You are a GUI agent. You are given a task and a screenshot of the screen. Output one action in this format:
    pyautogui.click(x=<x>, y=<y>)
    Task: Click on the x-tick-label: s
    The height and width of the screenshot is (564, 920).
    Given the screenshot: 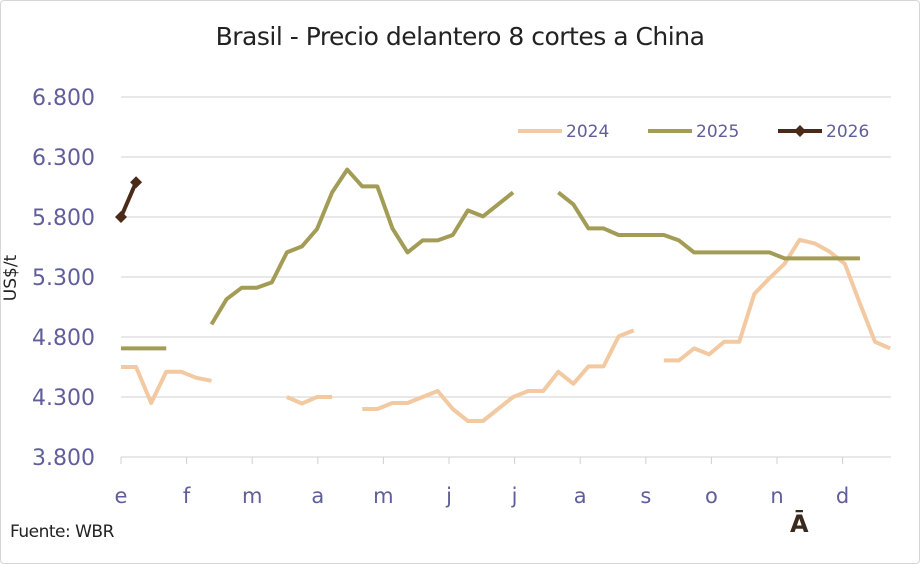 What is the action you would take?
    pyautogui.click(x=645, y=496)
    